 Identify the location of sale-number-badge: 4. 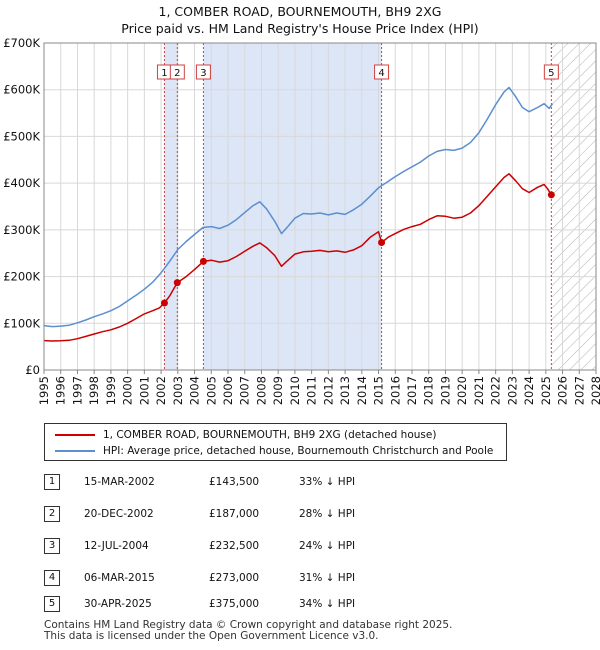
(52, 578).